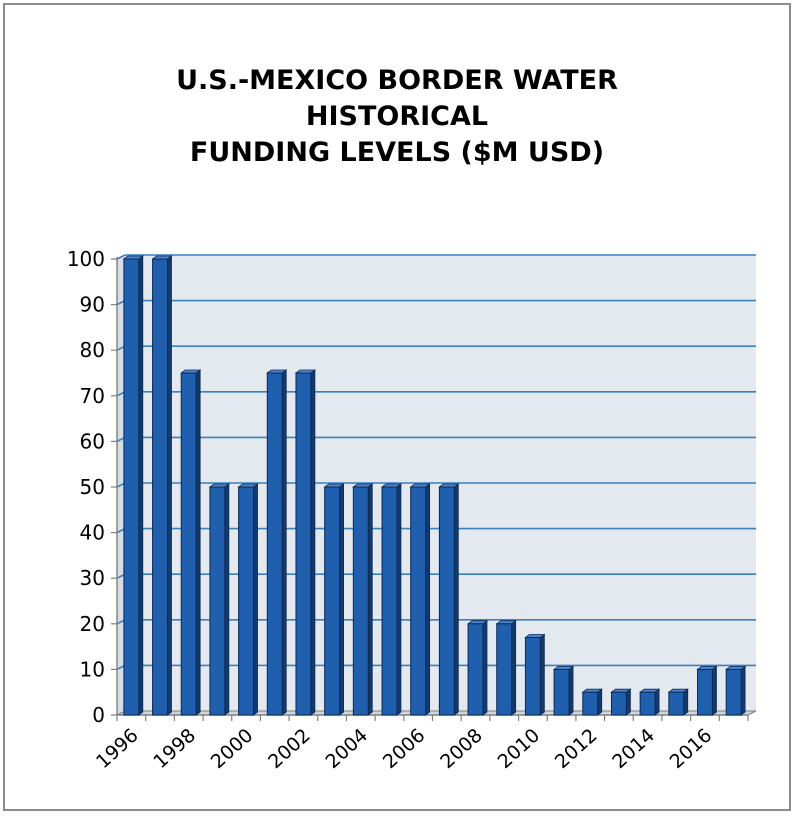 The image size is (796, 816). I want to click on chart-title-line-2: HISTORICAL, so click(397, 116).